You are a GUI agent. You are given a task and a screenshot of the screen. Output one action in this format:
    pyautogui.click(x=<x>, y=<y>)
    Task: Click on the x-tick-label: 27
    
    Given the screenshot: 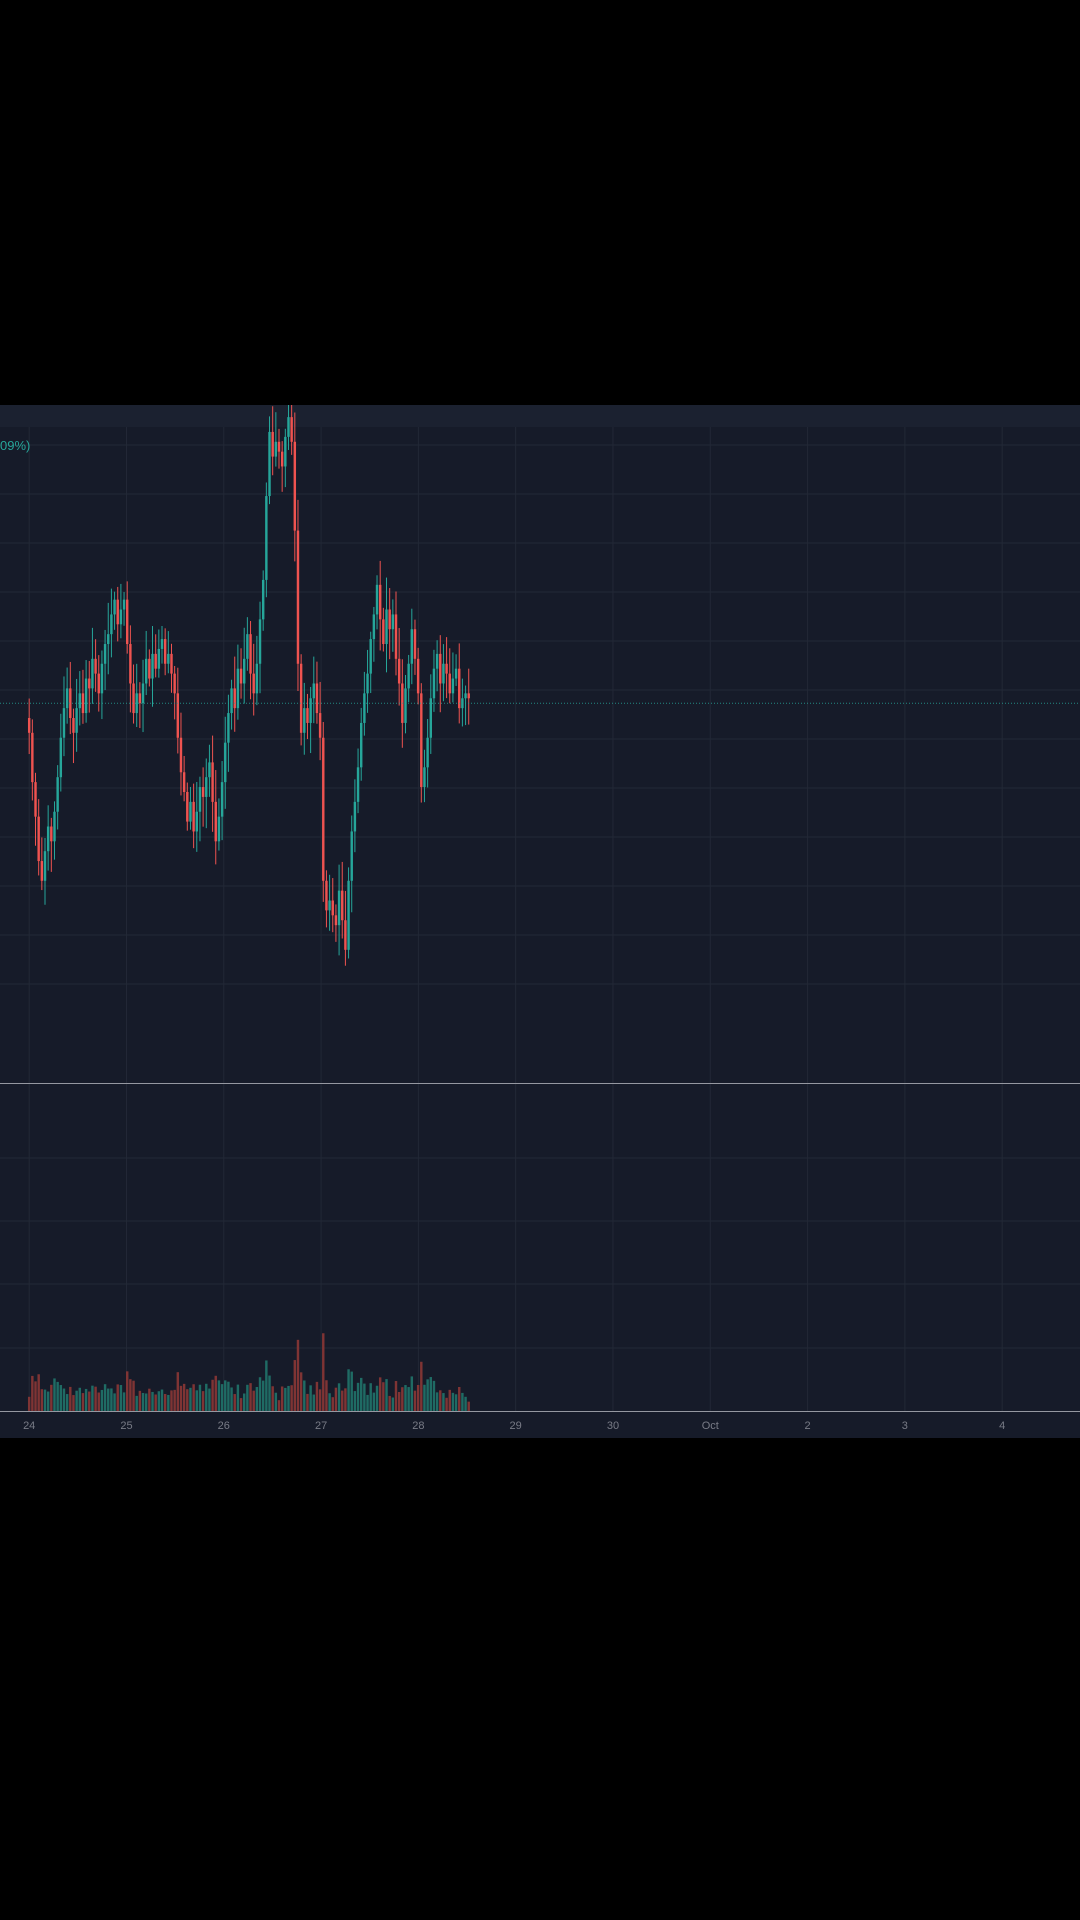 What is the action you would take?
    pyautogui.click(x=321, y=1426)
    